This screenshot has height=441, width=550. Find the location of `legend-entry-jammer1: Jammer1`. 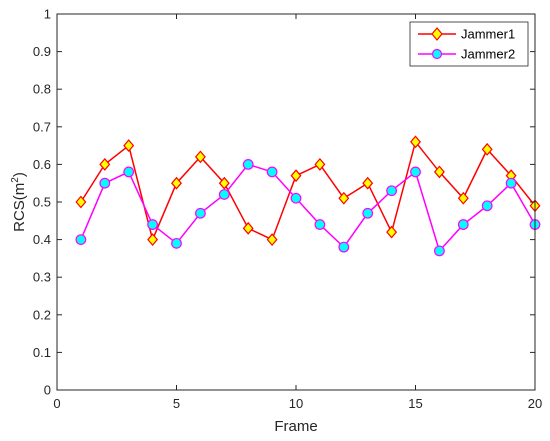

legend-entry-jammer1: Jammer1 is located at coordinates (466, 34).